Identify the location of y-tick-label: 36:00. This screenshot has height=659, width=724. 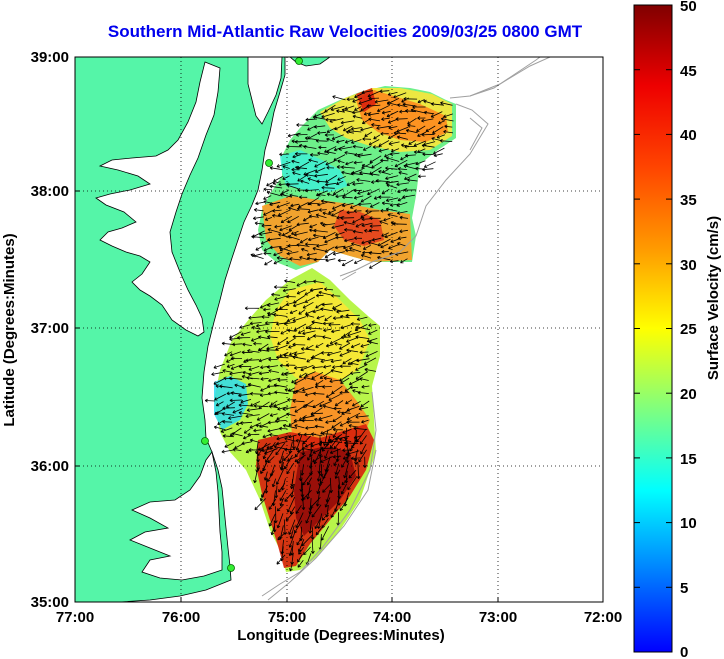
(50, 466).